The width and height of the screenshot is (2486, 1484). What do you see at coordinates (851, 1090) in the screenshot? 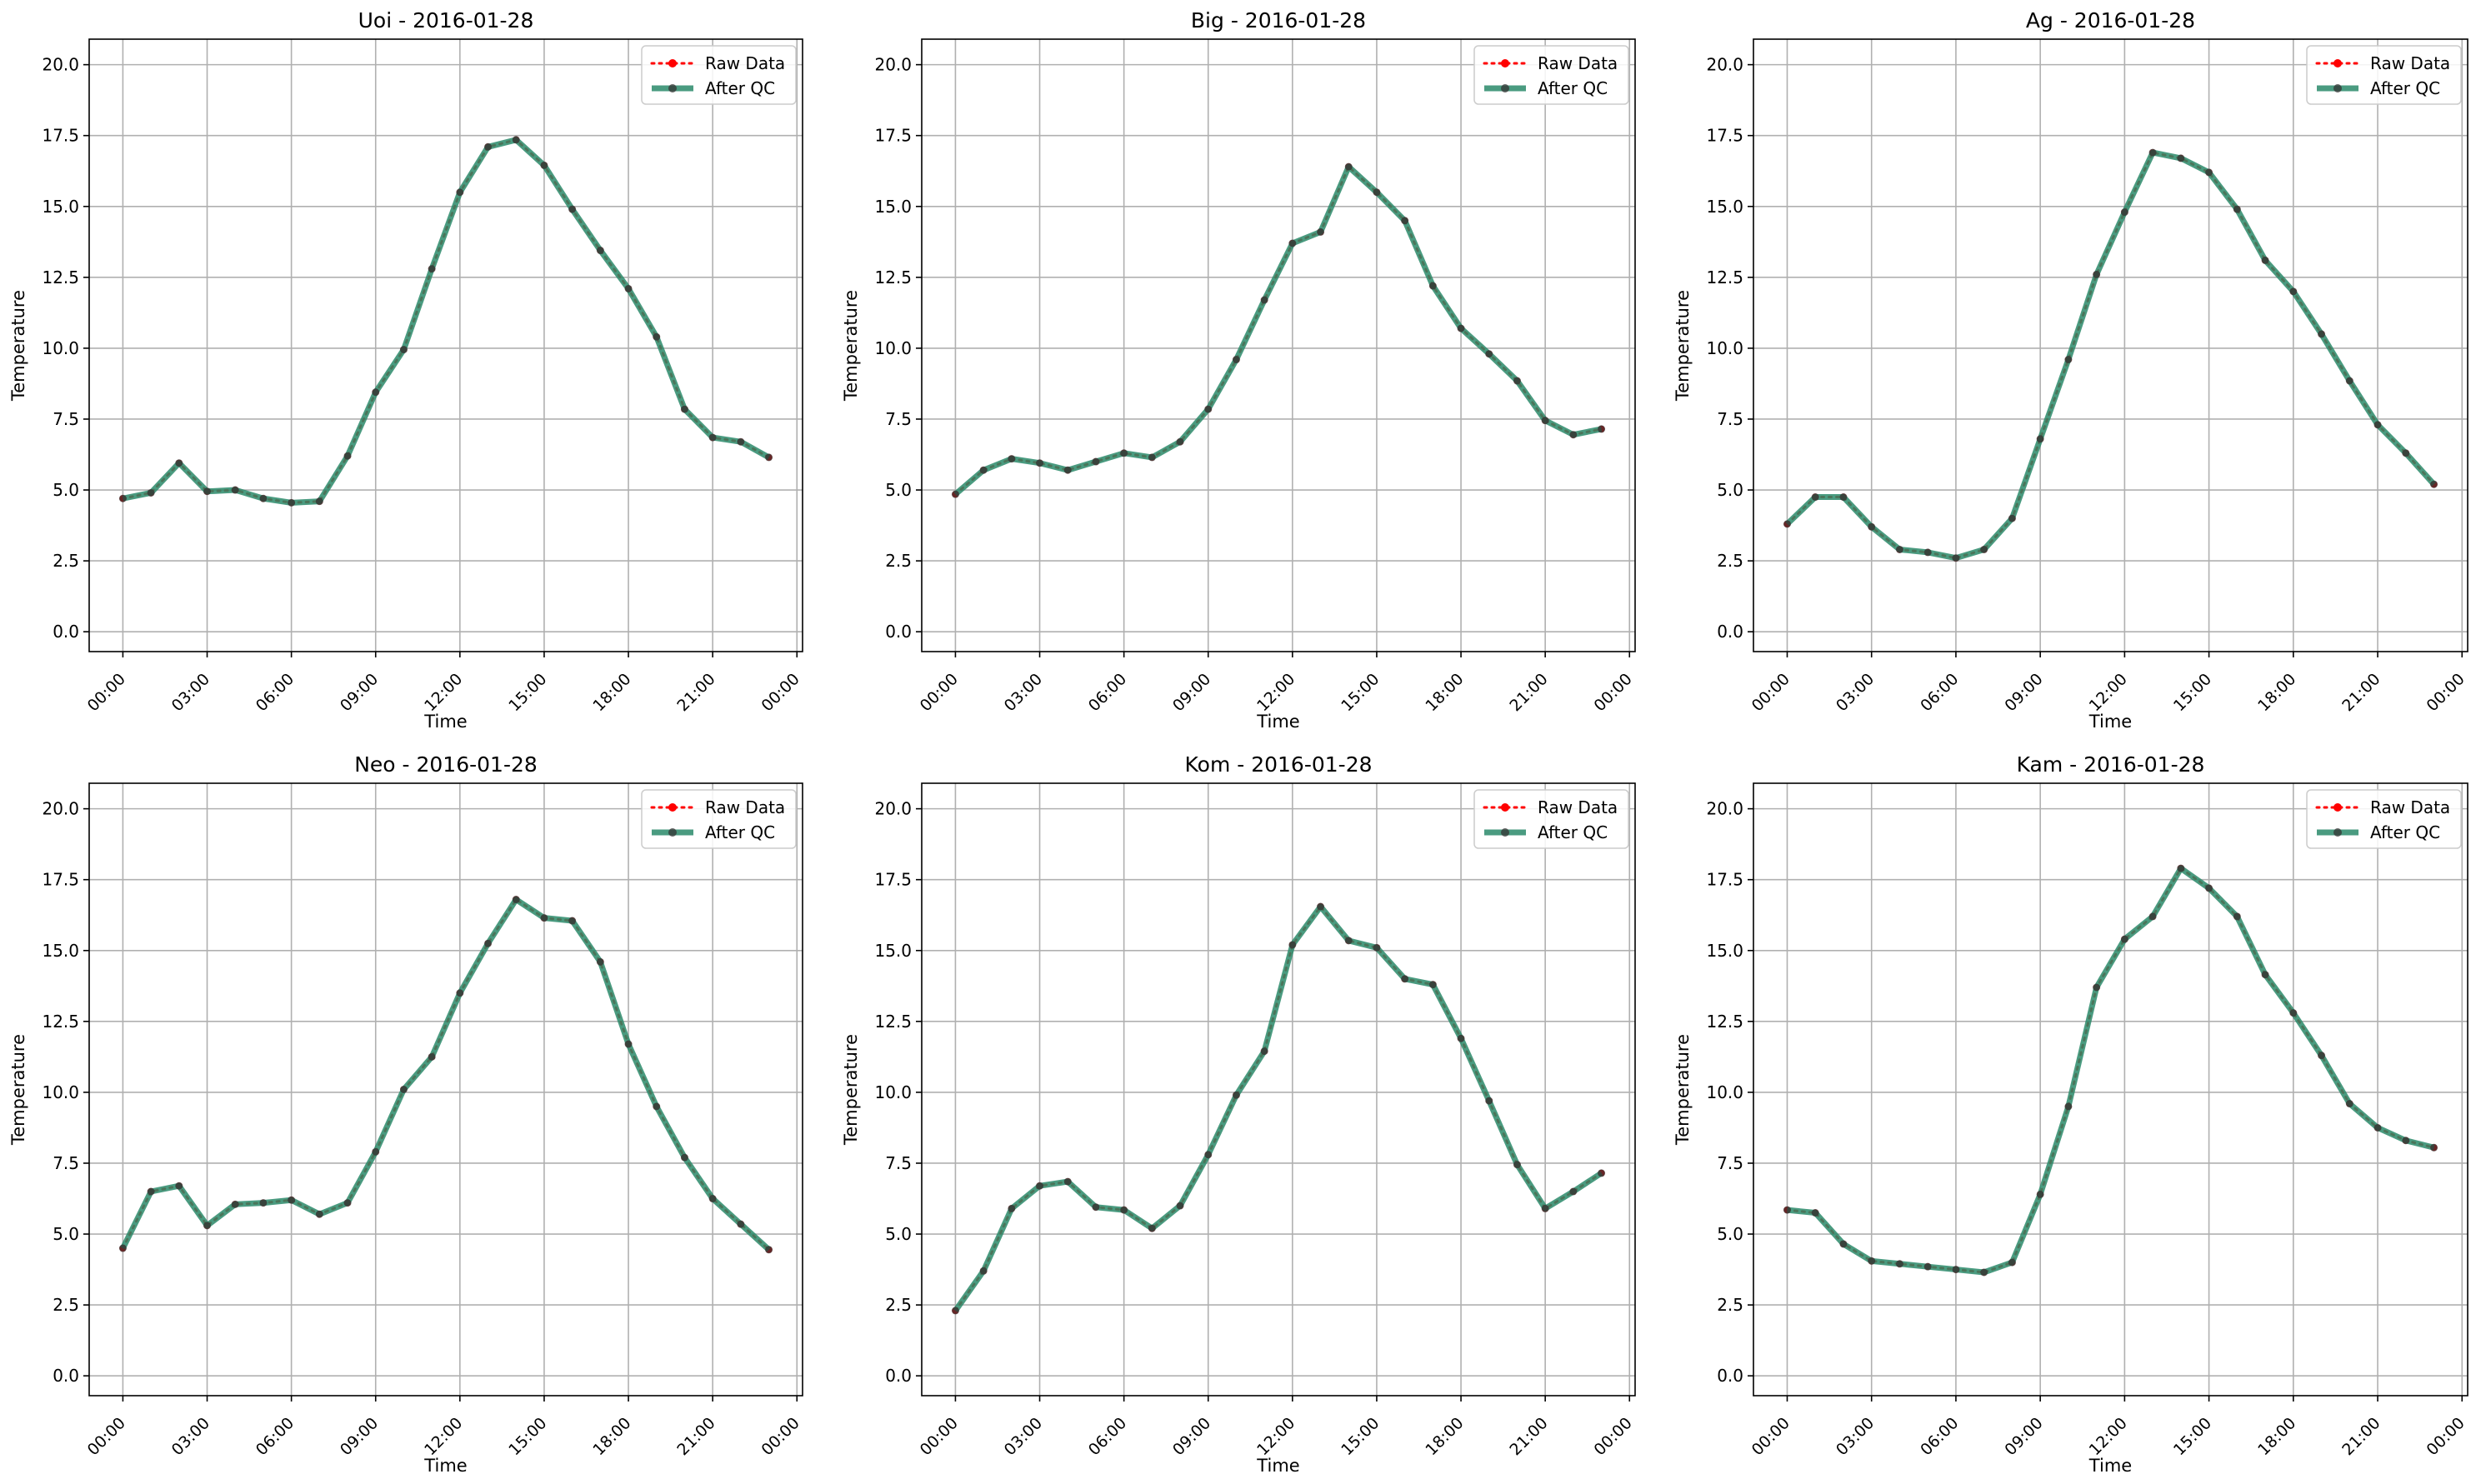
I see `y-axis-label: Temperature` at bounding box center [851, 1090].